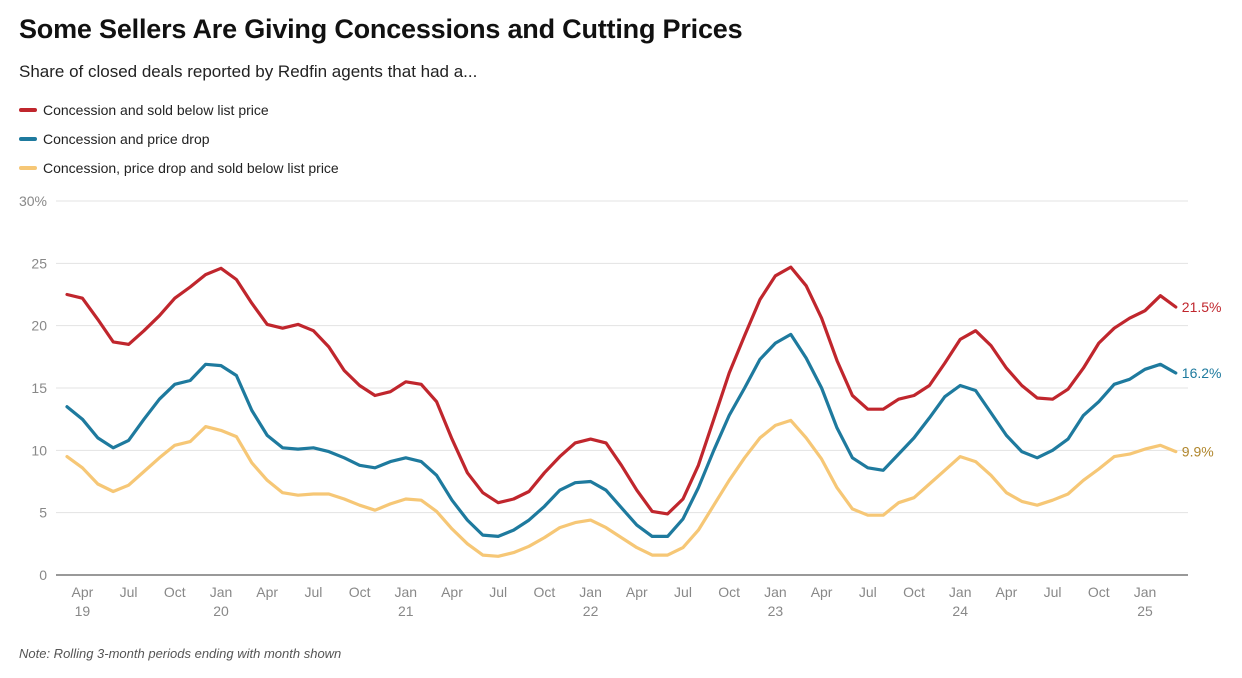  Describe the element at coordinates (39, 326) in the screenshot. I see `y-tick-label: 20` at that location.